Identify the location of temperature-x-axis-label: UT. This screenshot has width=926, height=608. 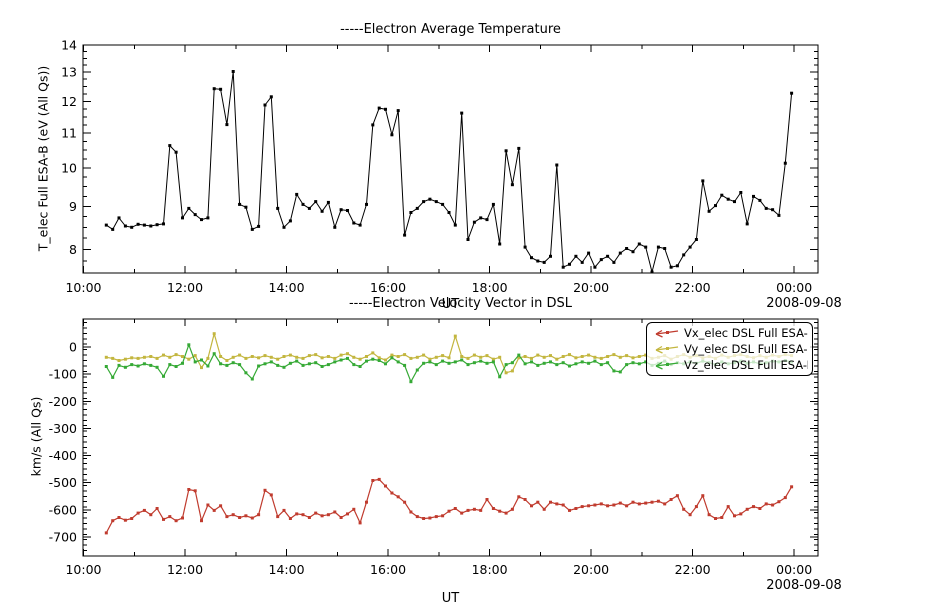
(450, 304).